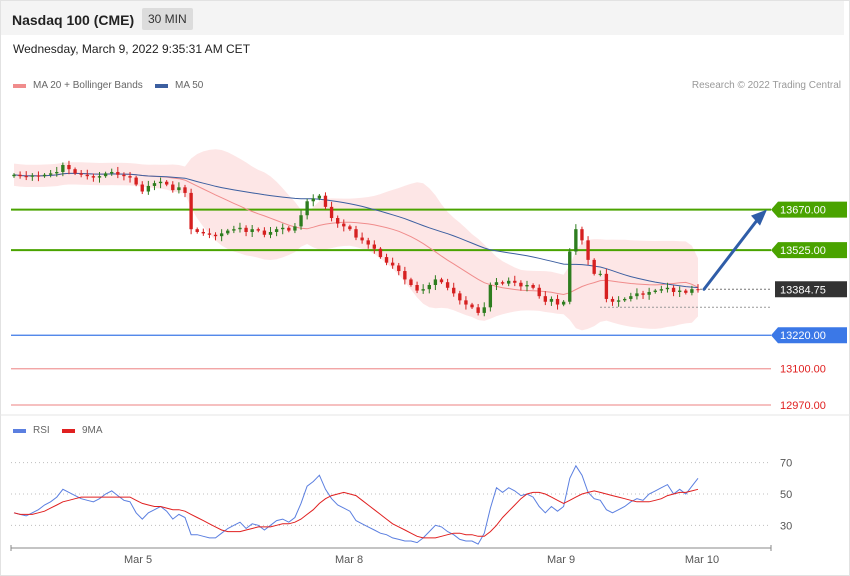  I want to click on x-tick-label: Mar 8, so click(349, 560).